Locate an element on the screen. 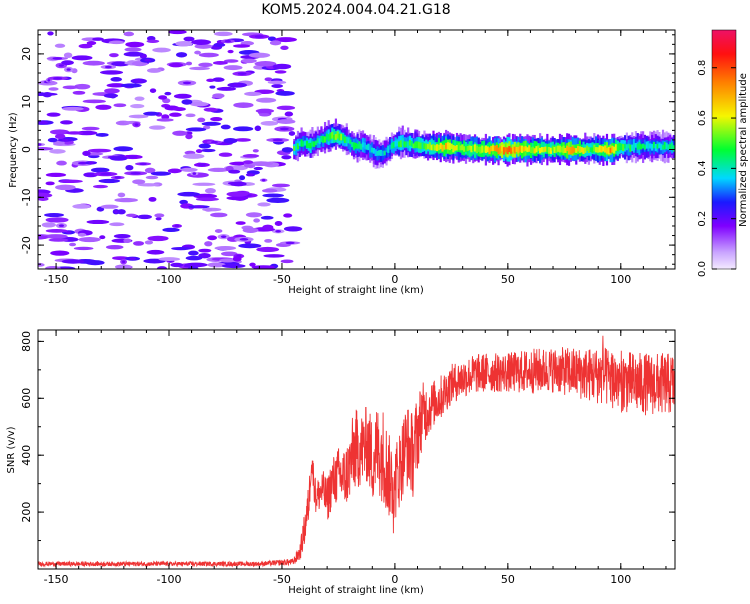 The width and height of the screenshot is (750, 604). y-tick-label: 400 is located at coordinates (26, 455).